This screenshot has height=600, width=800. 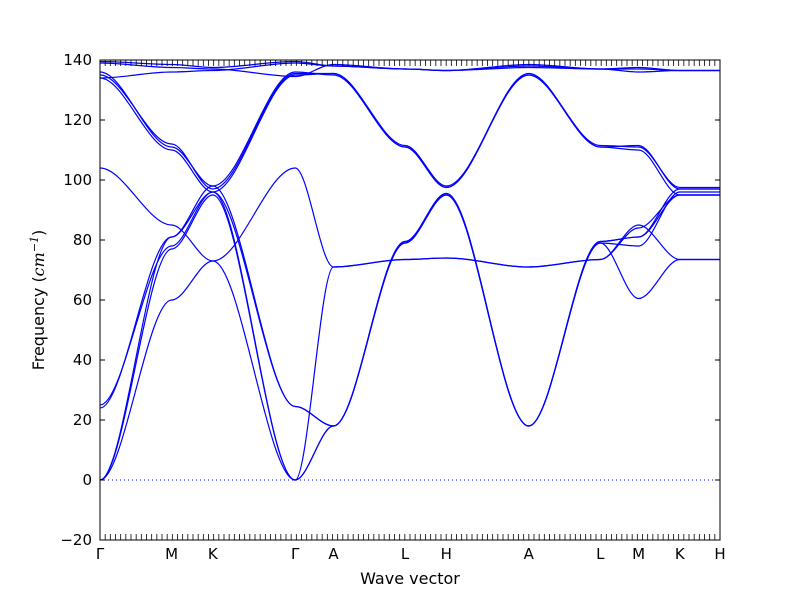 I want to click on x-tick-label-10: M, so click(x=638, y=554).